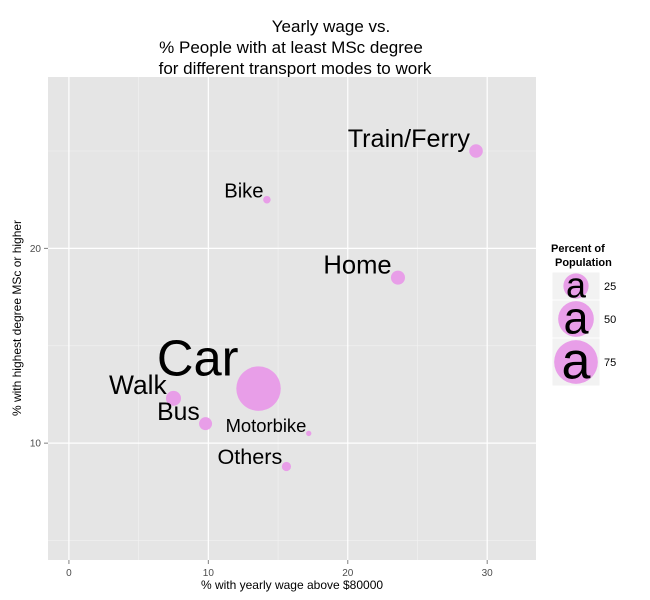 This screenshot has width=650, height=600. What do you see at coordinates (409, 139) in the screenshot?
I see `point-label-train-ferry: Train/Ferry` at bounding box center [409, 139].